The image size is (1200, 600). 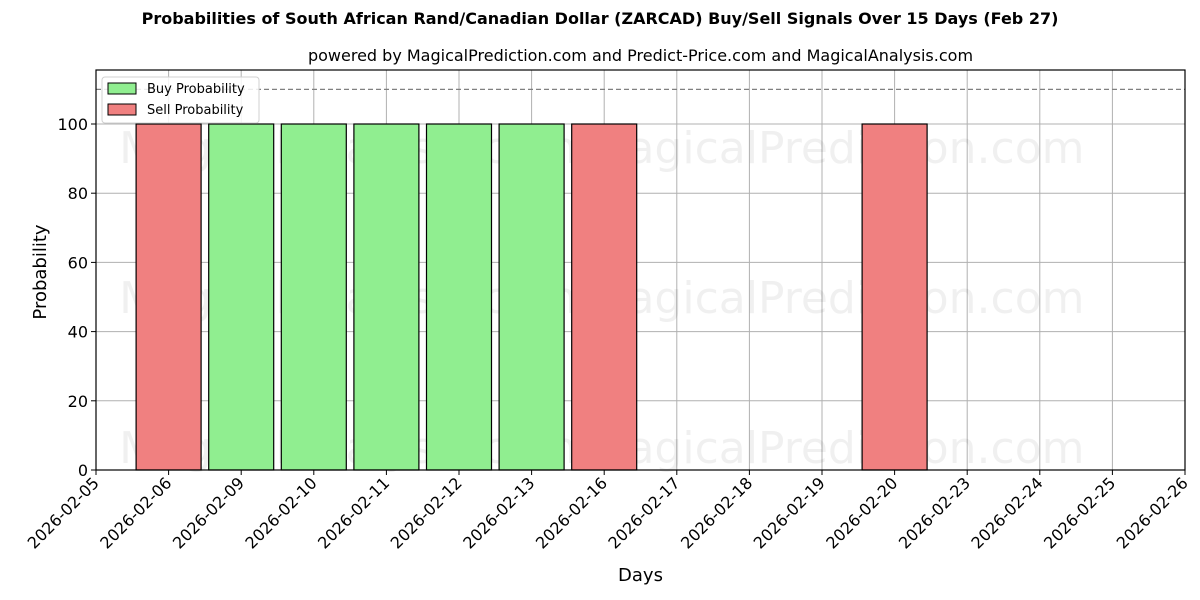 I want to click on x-tick-label: 2026-02-11, so click(x=353, y=512).